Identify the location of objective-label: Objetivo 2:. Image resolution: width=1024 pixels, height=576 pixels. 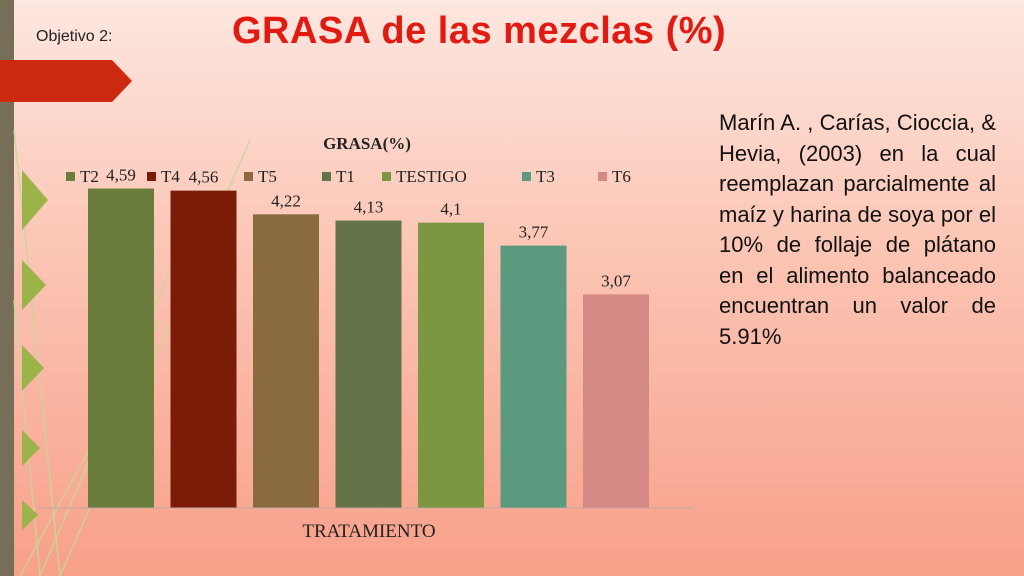
(74, 36).